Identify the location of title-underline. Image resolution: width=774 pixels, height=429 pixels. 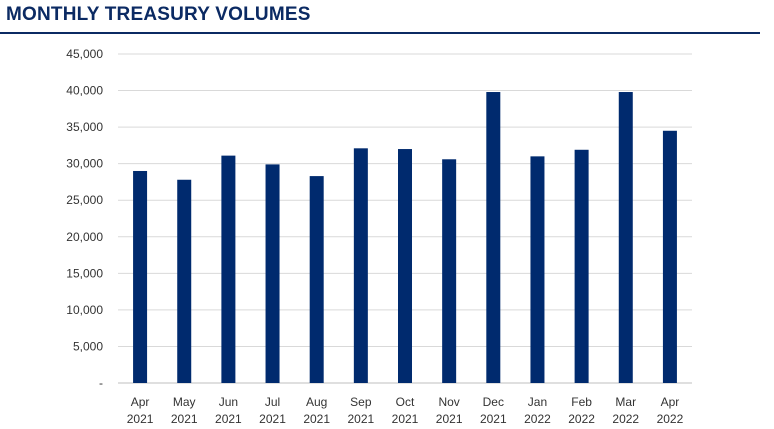
(380, 33).